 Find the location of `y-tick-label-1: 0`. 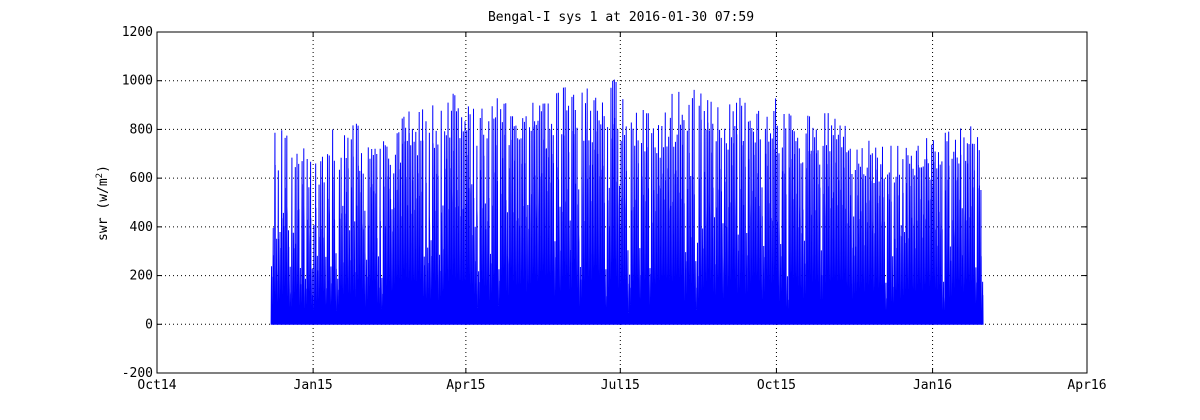

y-tick-label-1: 0 is located at coordinates (149, 324).